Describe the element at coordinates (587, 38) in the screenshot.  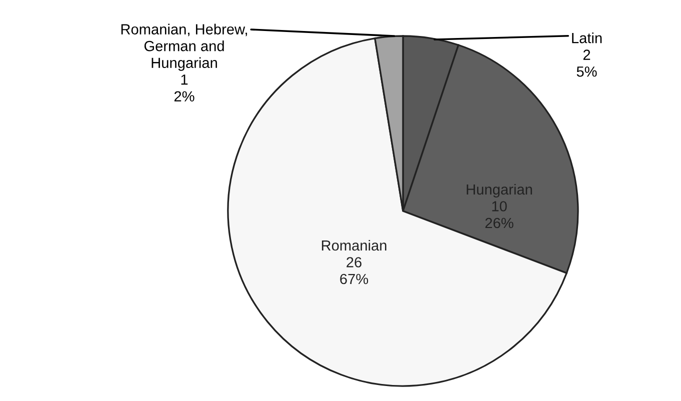
I see `slice-label: Latin` at that location.